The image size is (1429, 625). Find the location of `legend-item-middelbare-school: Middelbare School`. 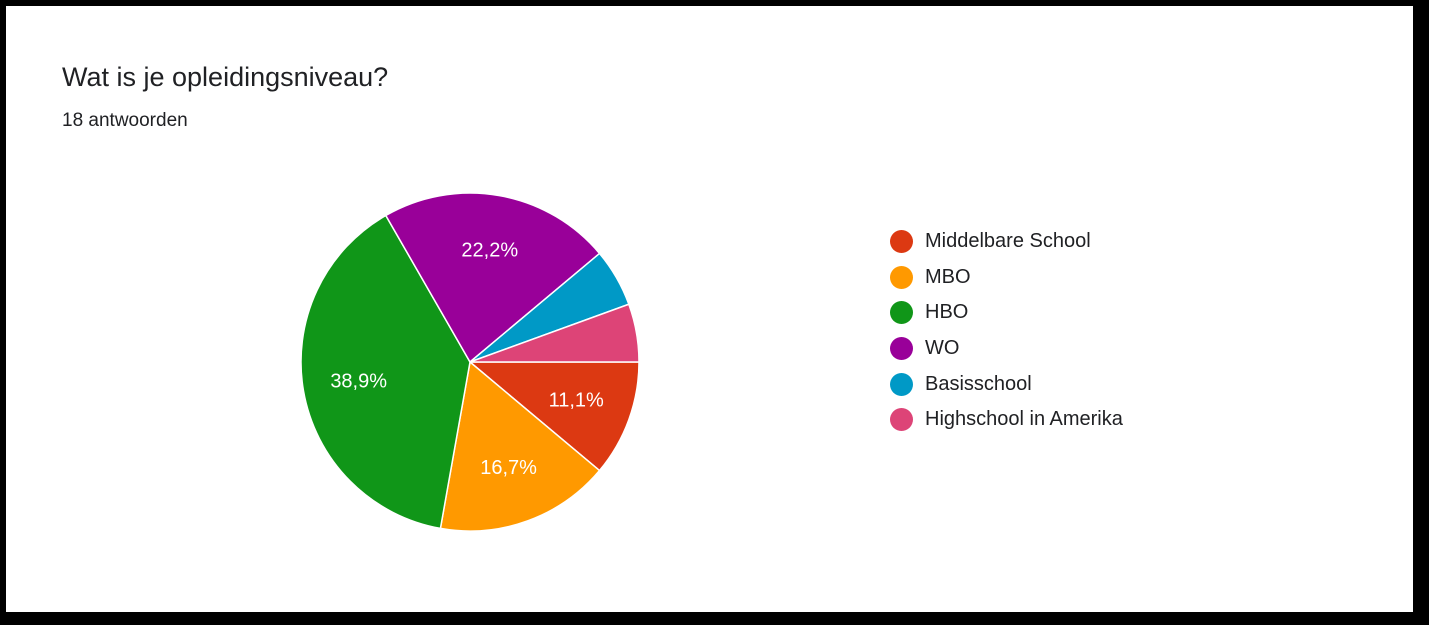

legend-item-middelbare-school: Middelbare School is located at coordinates (1006, 242).